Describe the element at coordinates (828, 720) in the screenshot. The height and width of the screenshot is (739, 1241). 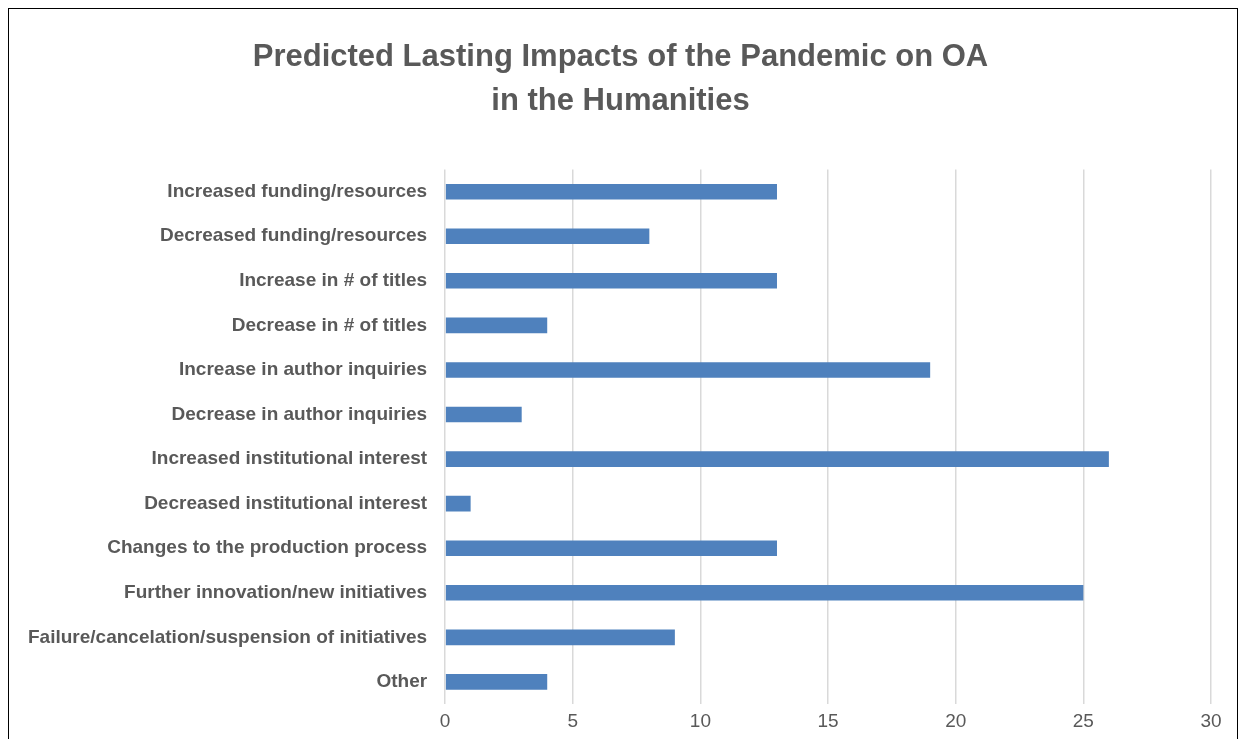
I see `x-tick-label: 15` at that location.